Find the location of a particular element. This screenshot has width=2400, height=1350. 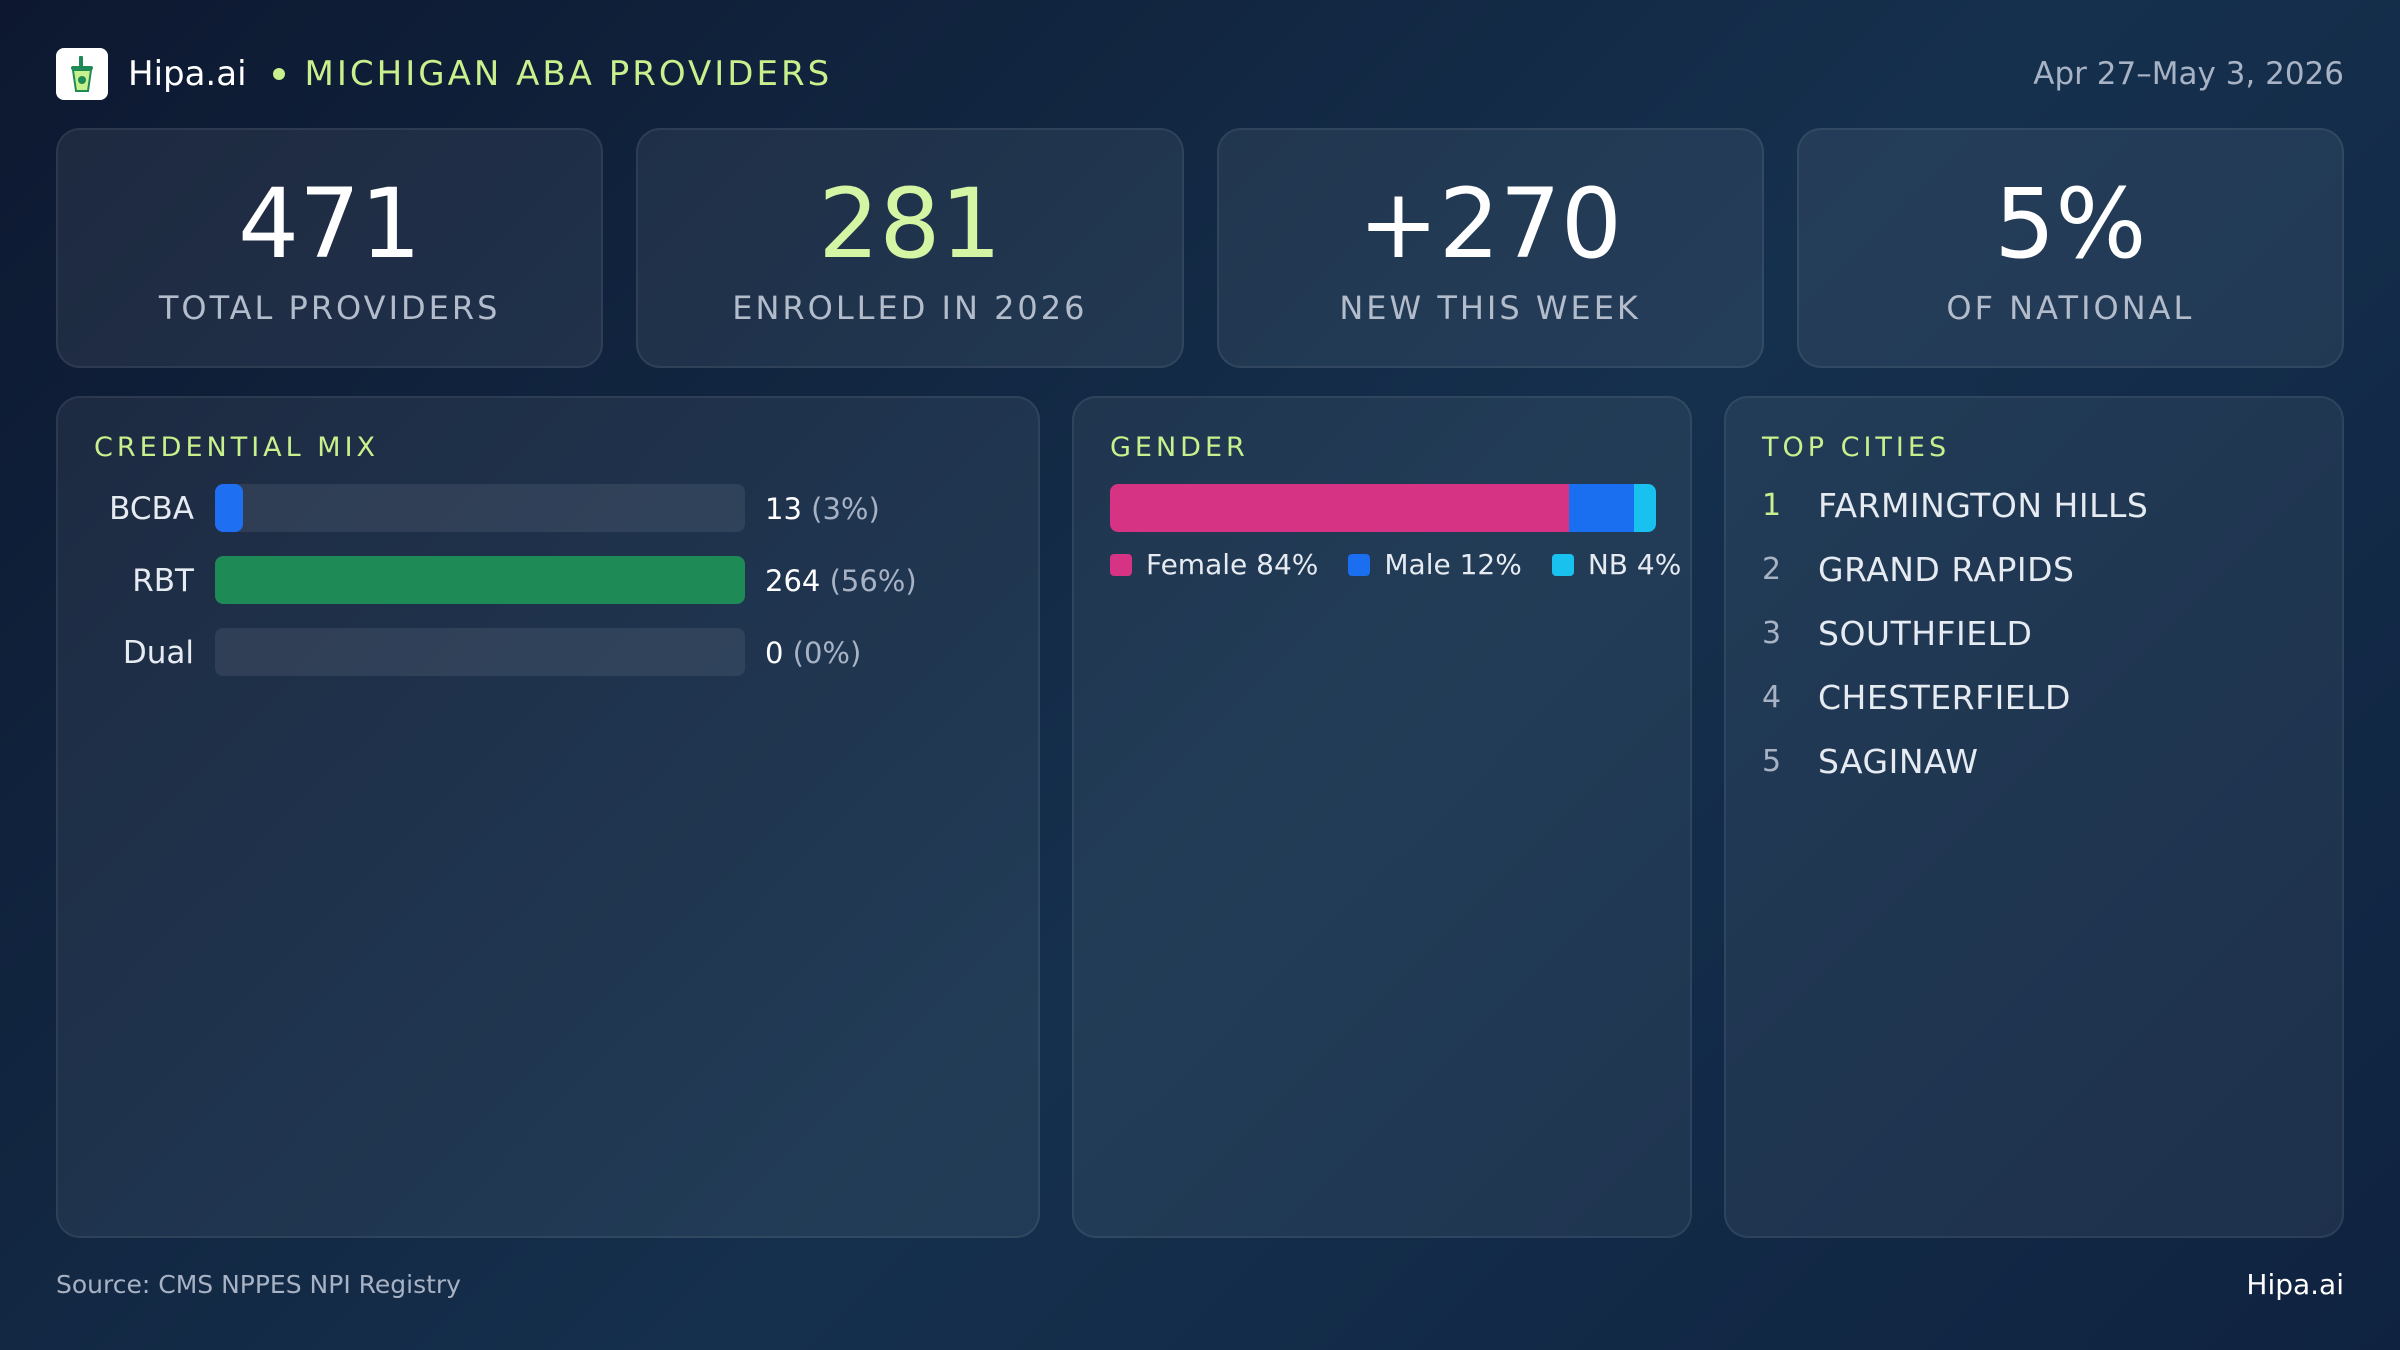

panel-title: CREDENTIAL MIX is located at coordinates (237, 447).